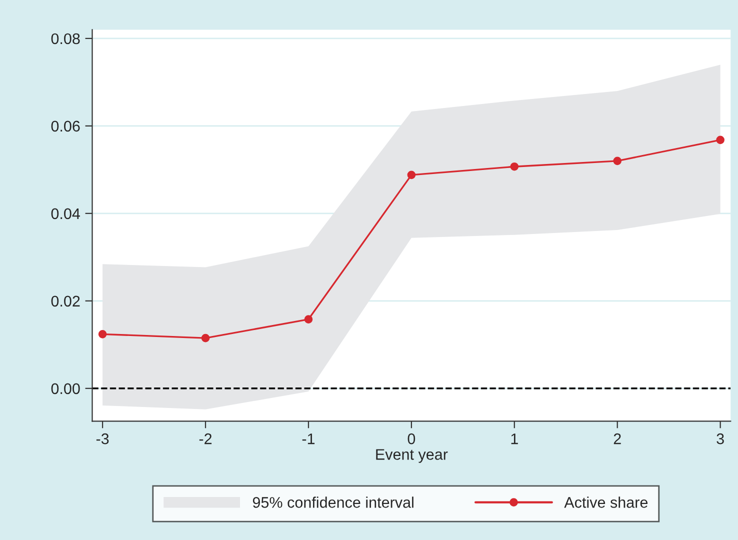 The image size is (738, 540). Describe the element at coordinates (617, 438) in the screenshot. I see `x-tick-label: 2` at that location.